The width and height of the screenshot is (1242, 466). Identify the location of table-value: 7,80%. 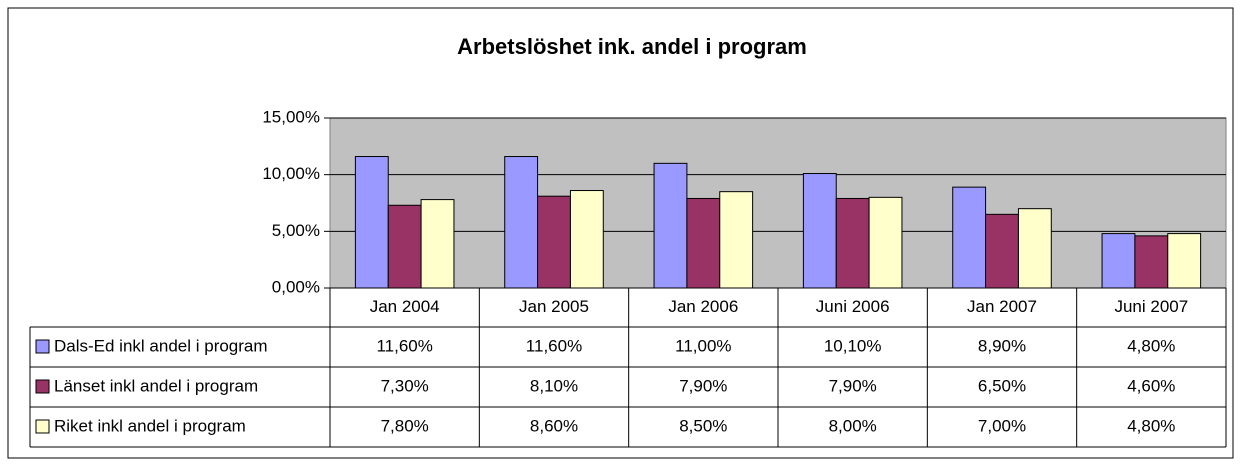
(405, 425).